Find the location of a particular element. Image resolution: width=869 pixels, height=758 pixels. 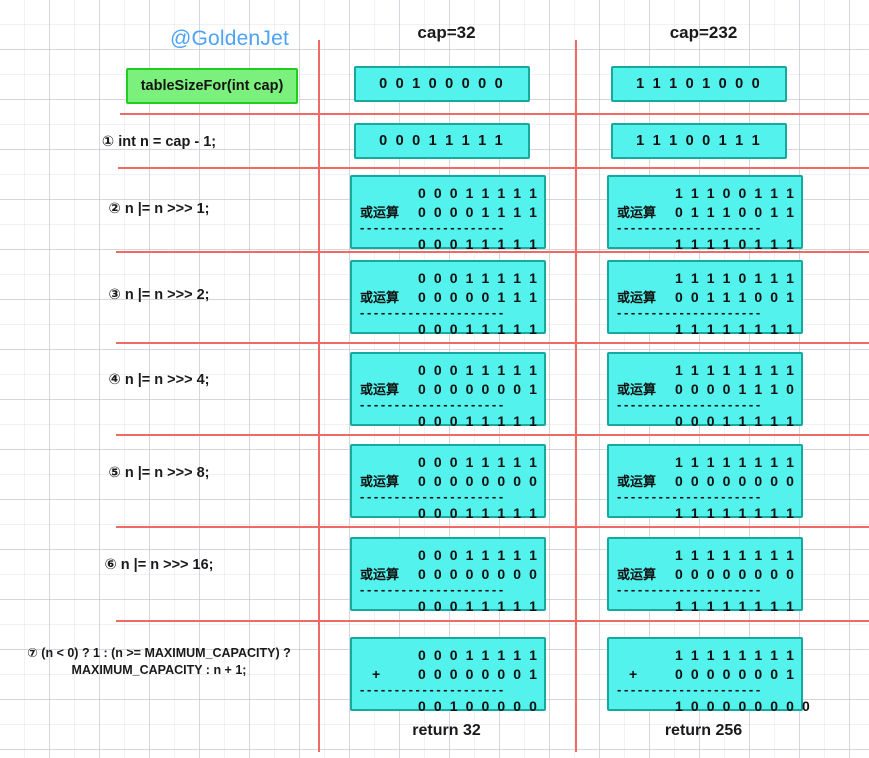

binary-value: 1 1 1 0 0 1 1 1 is located at coordinates (699, 141).